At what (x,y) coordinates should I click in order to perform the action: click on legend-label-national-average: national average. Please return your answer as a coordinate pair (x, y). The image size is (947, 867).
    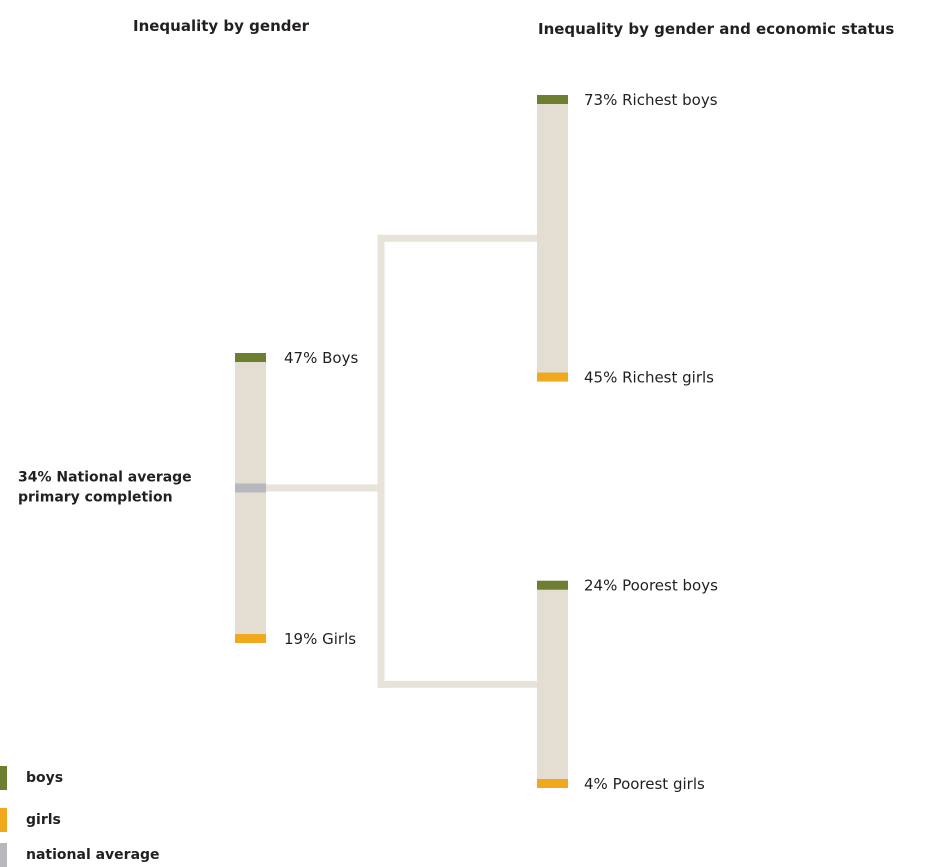
    Looking at the image, I should click on (93, 855).